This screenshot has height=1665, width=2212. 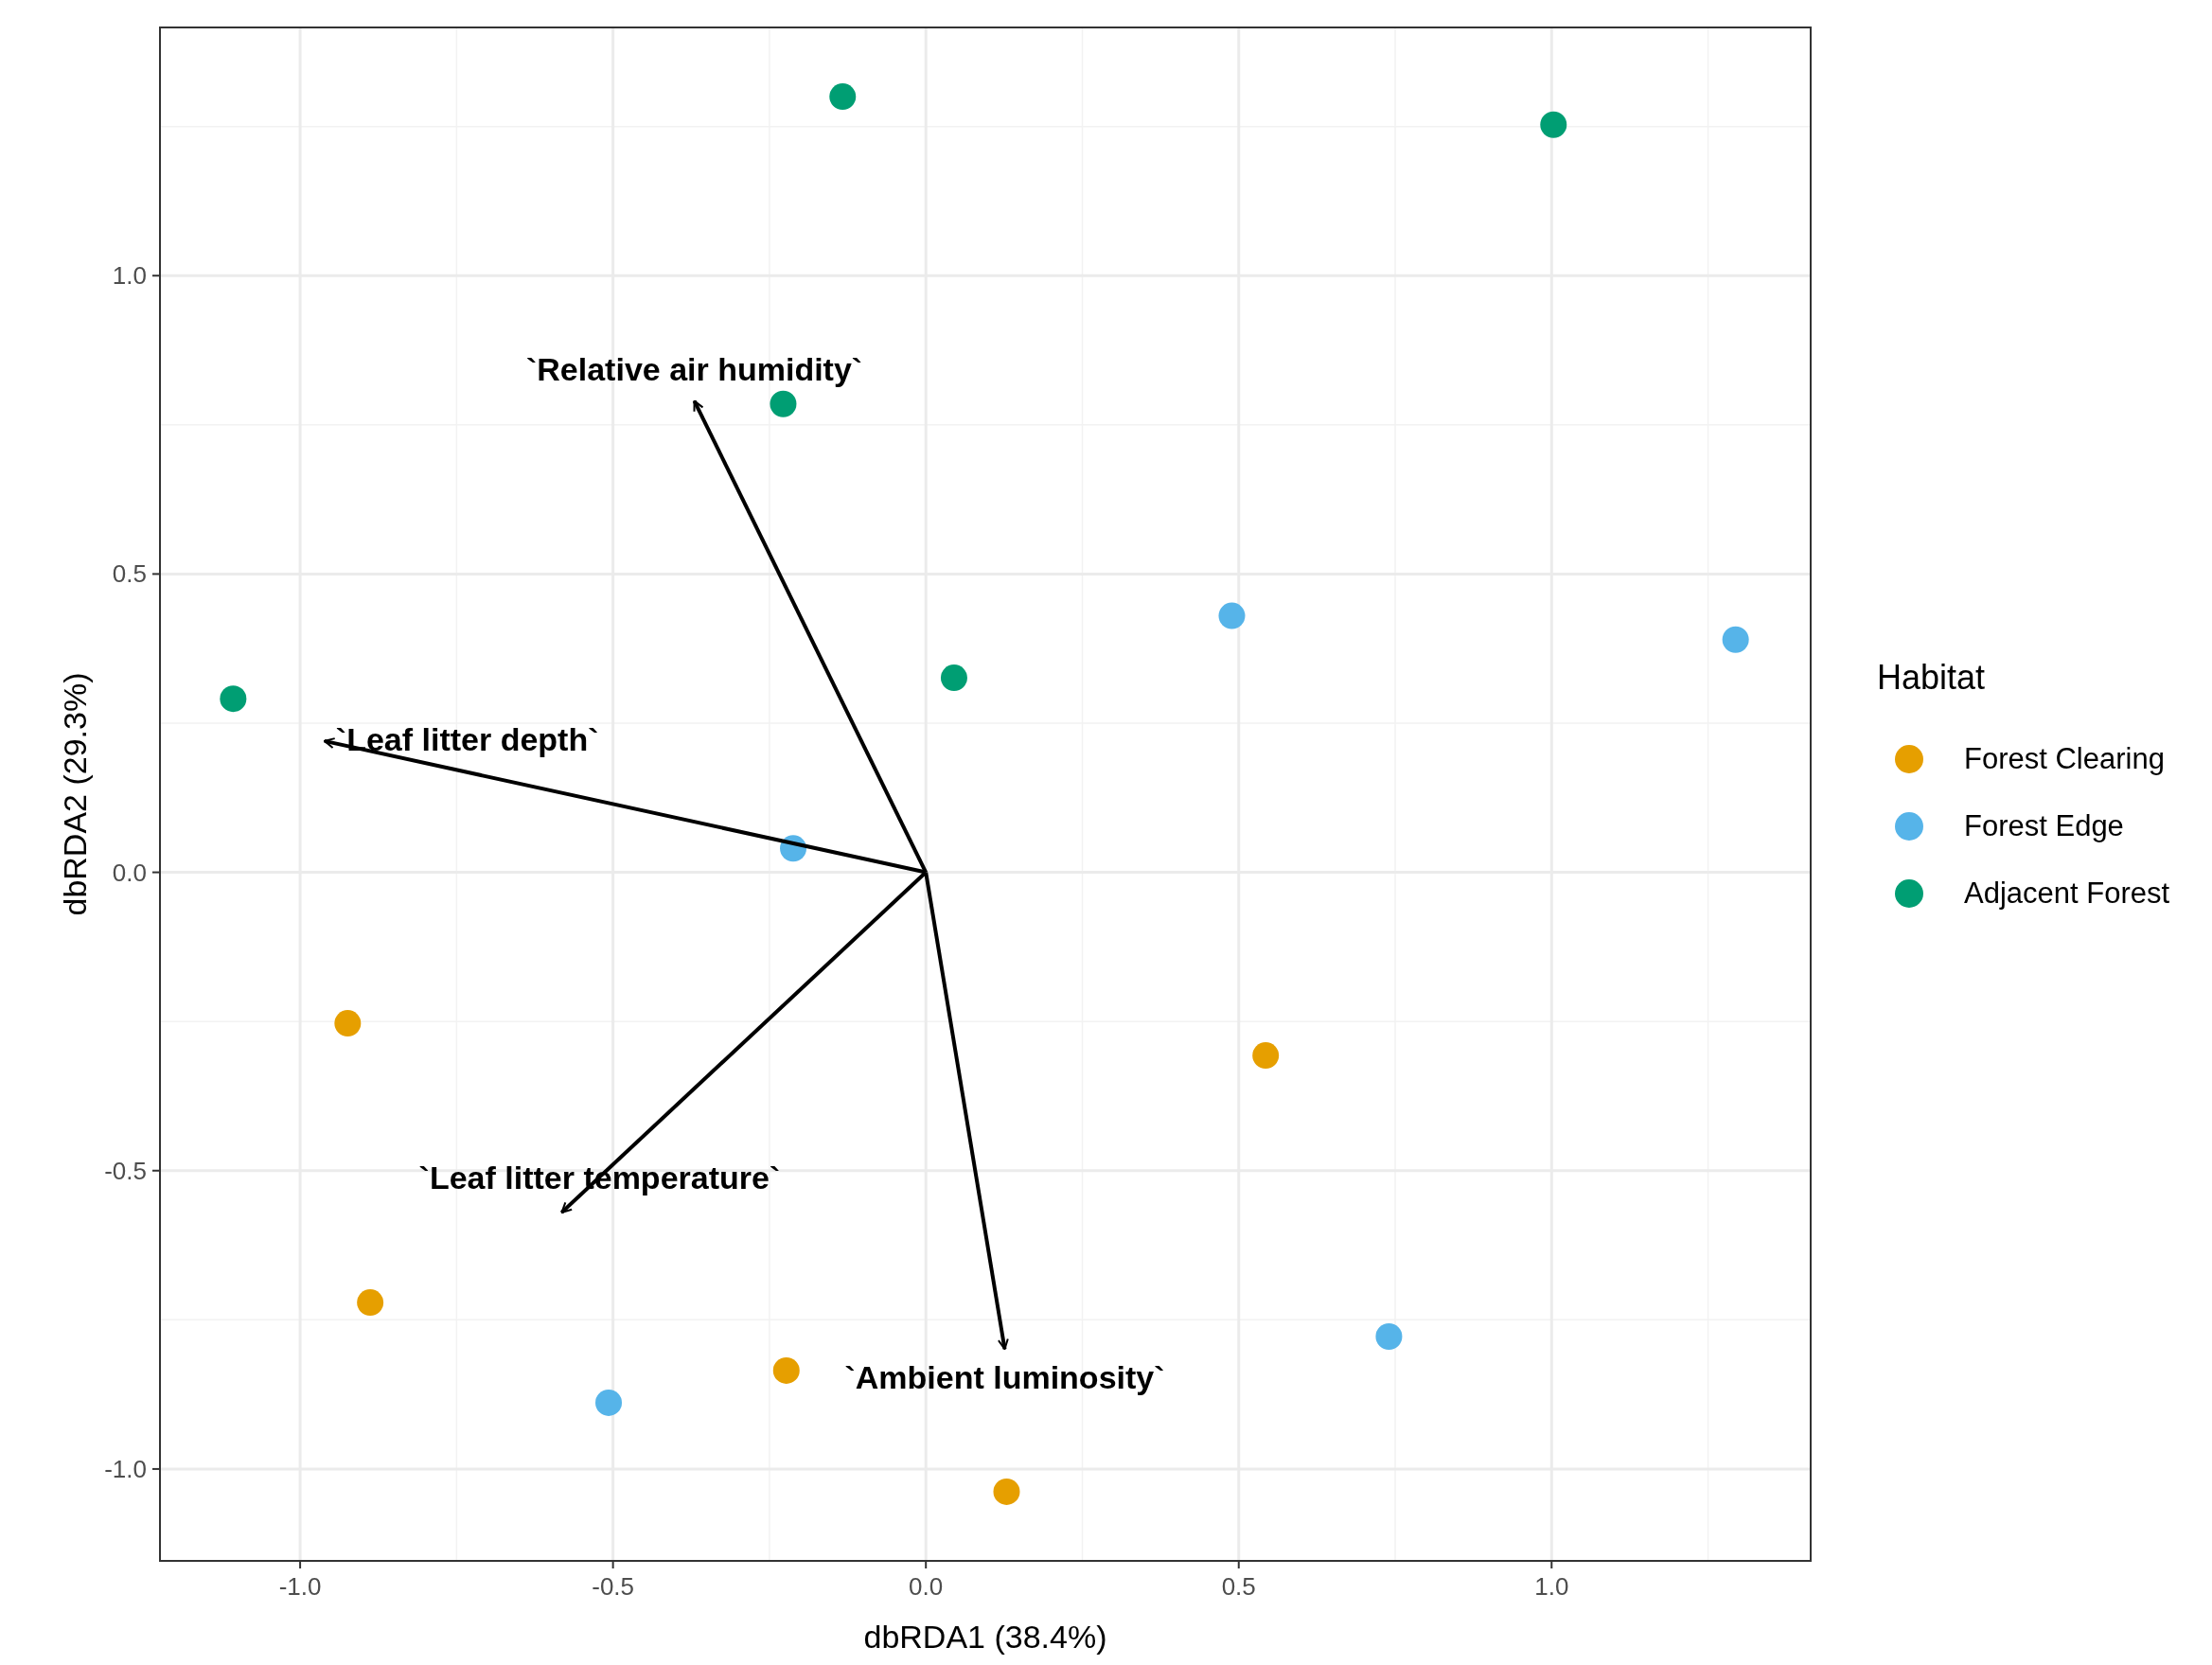 What do you see at coordinates (1552, 1586) in the screenshot?
I see `x-tick-label: 1.0` at bounding box center [1552, 1586].